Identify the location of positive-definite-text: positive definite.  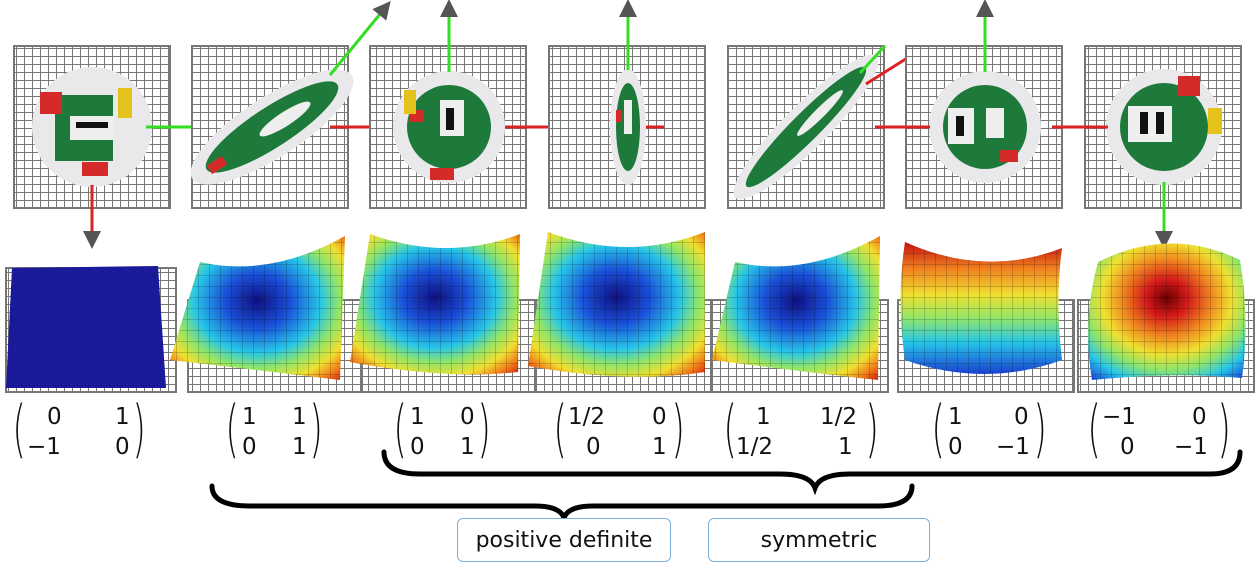
(564, 540).